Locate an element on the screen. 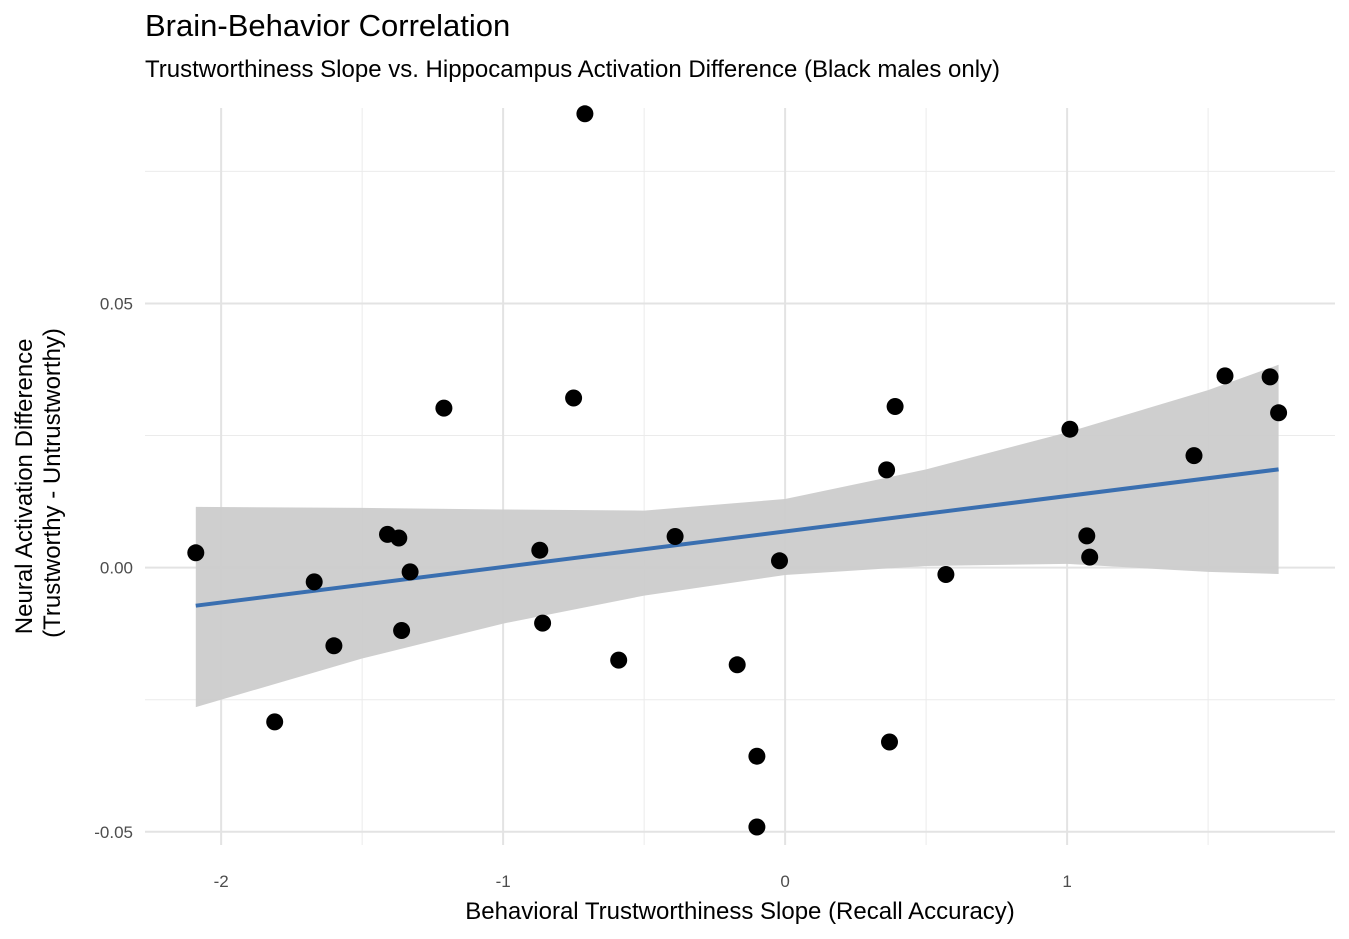 The width and height of the screenshot is (1349, 939). regression-line is located at coordinates (737, 537).